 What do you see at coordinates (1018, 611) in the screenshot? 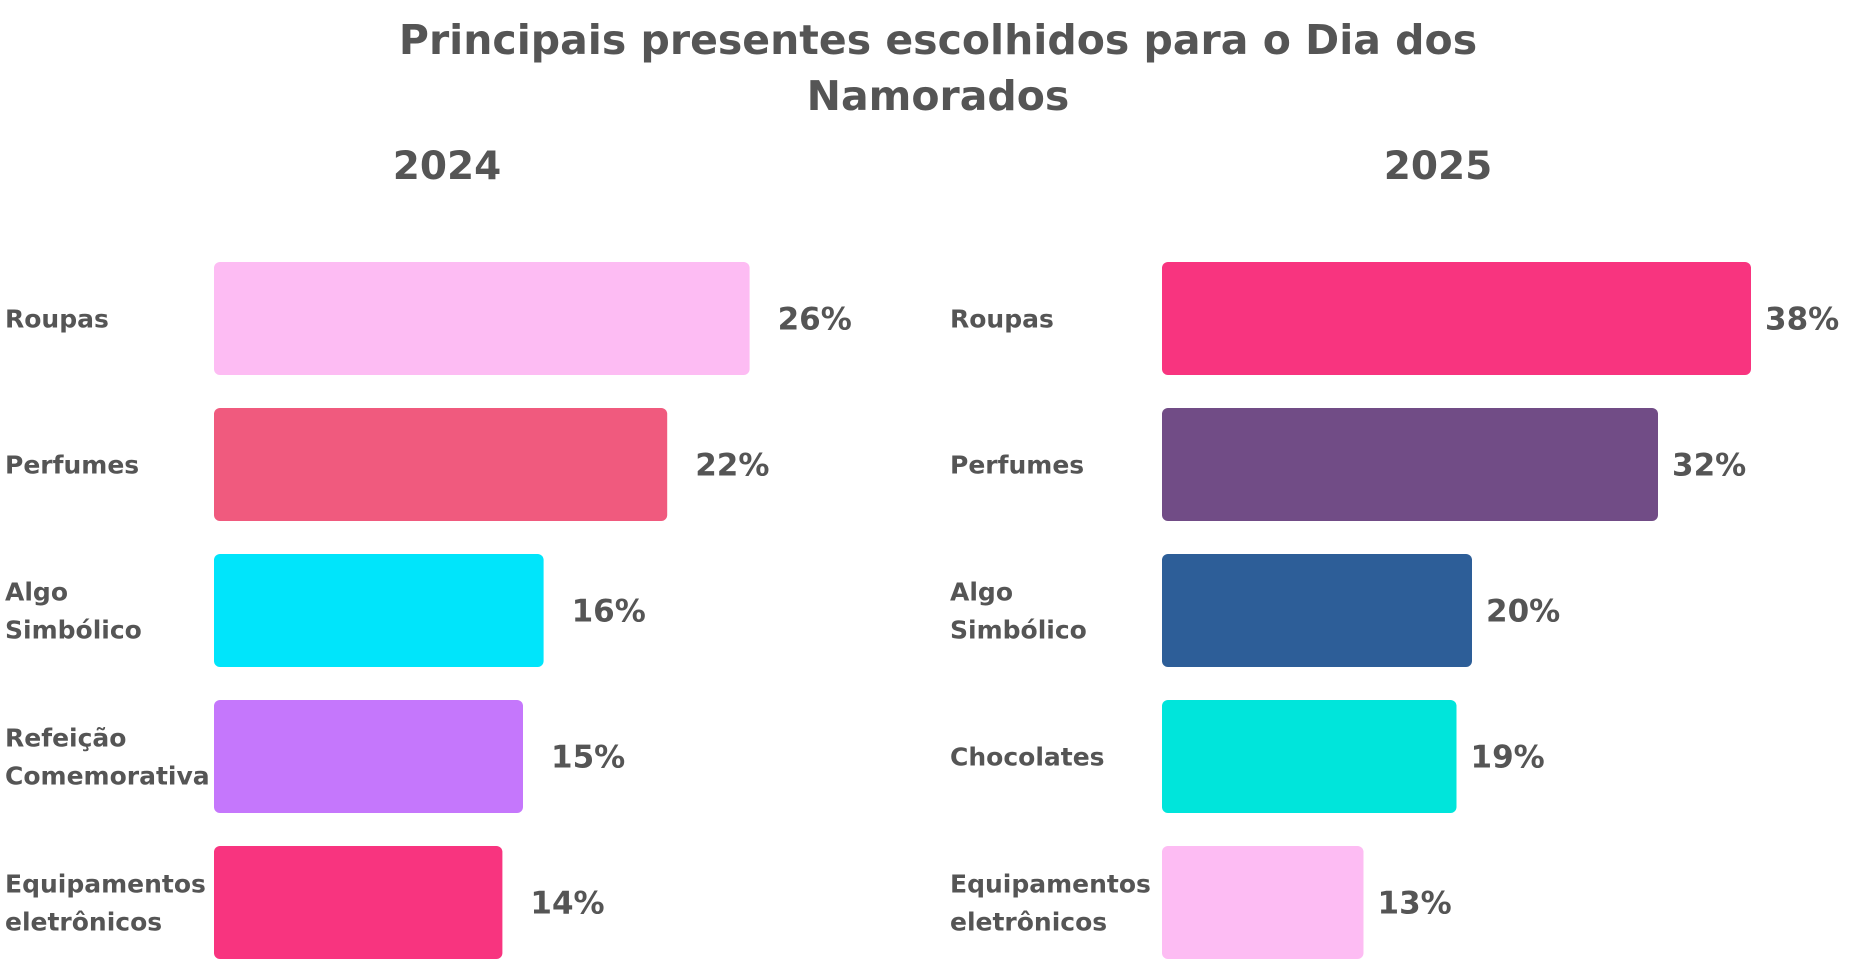
I see `category-label-2025-2: Algo Simbólico` at bounding box center [1018, 611].